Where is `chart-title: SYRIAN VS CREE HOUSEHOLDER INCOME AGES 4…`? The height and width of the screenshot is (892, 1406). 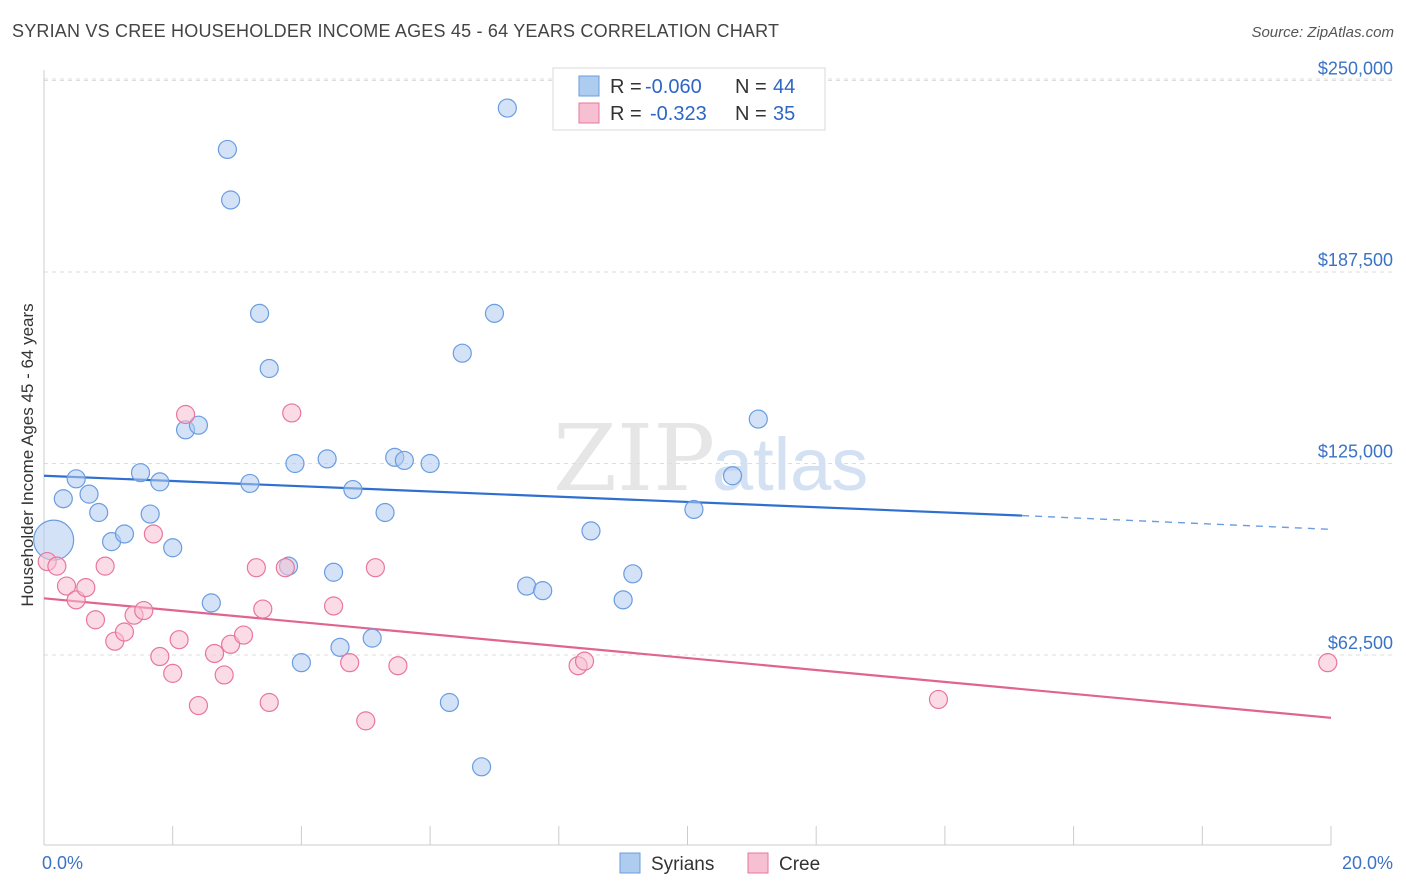 chart-title: SYRIAN VS CREE HOUSEHOLDER INCOME AGES 4… is located at coordinates (396, 31).